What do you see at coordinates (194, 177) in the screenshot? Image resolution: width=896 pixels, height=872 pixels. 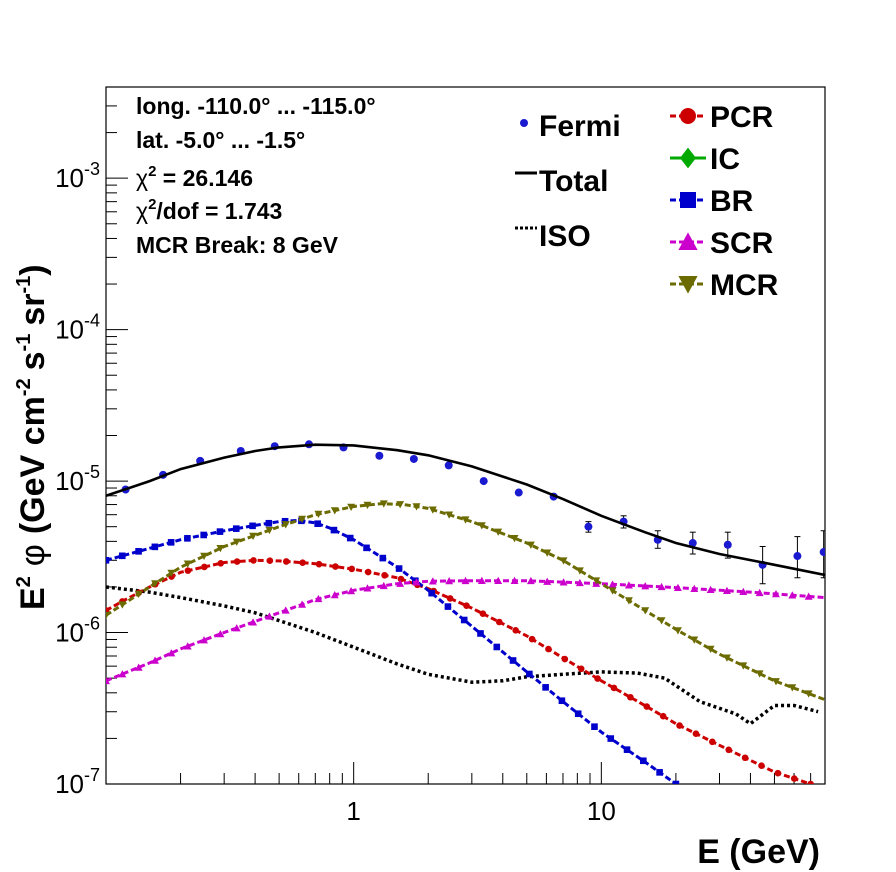 I see `info-chi2: χ2 = 26.146` at bounding box center [194, 177].